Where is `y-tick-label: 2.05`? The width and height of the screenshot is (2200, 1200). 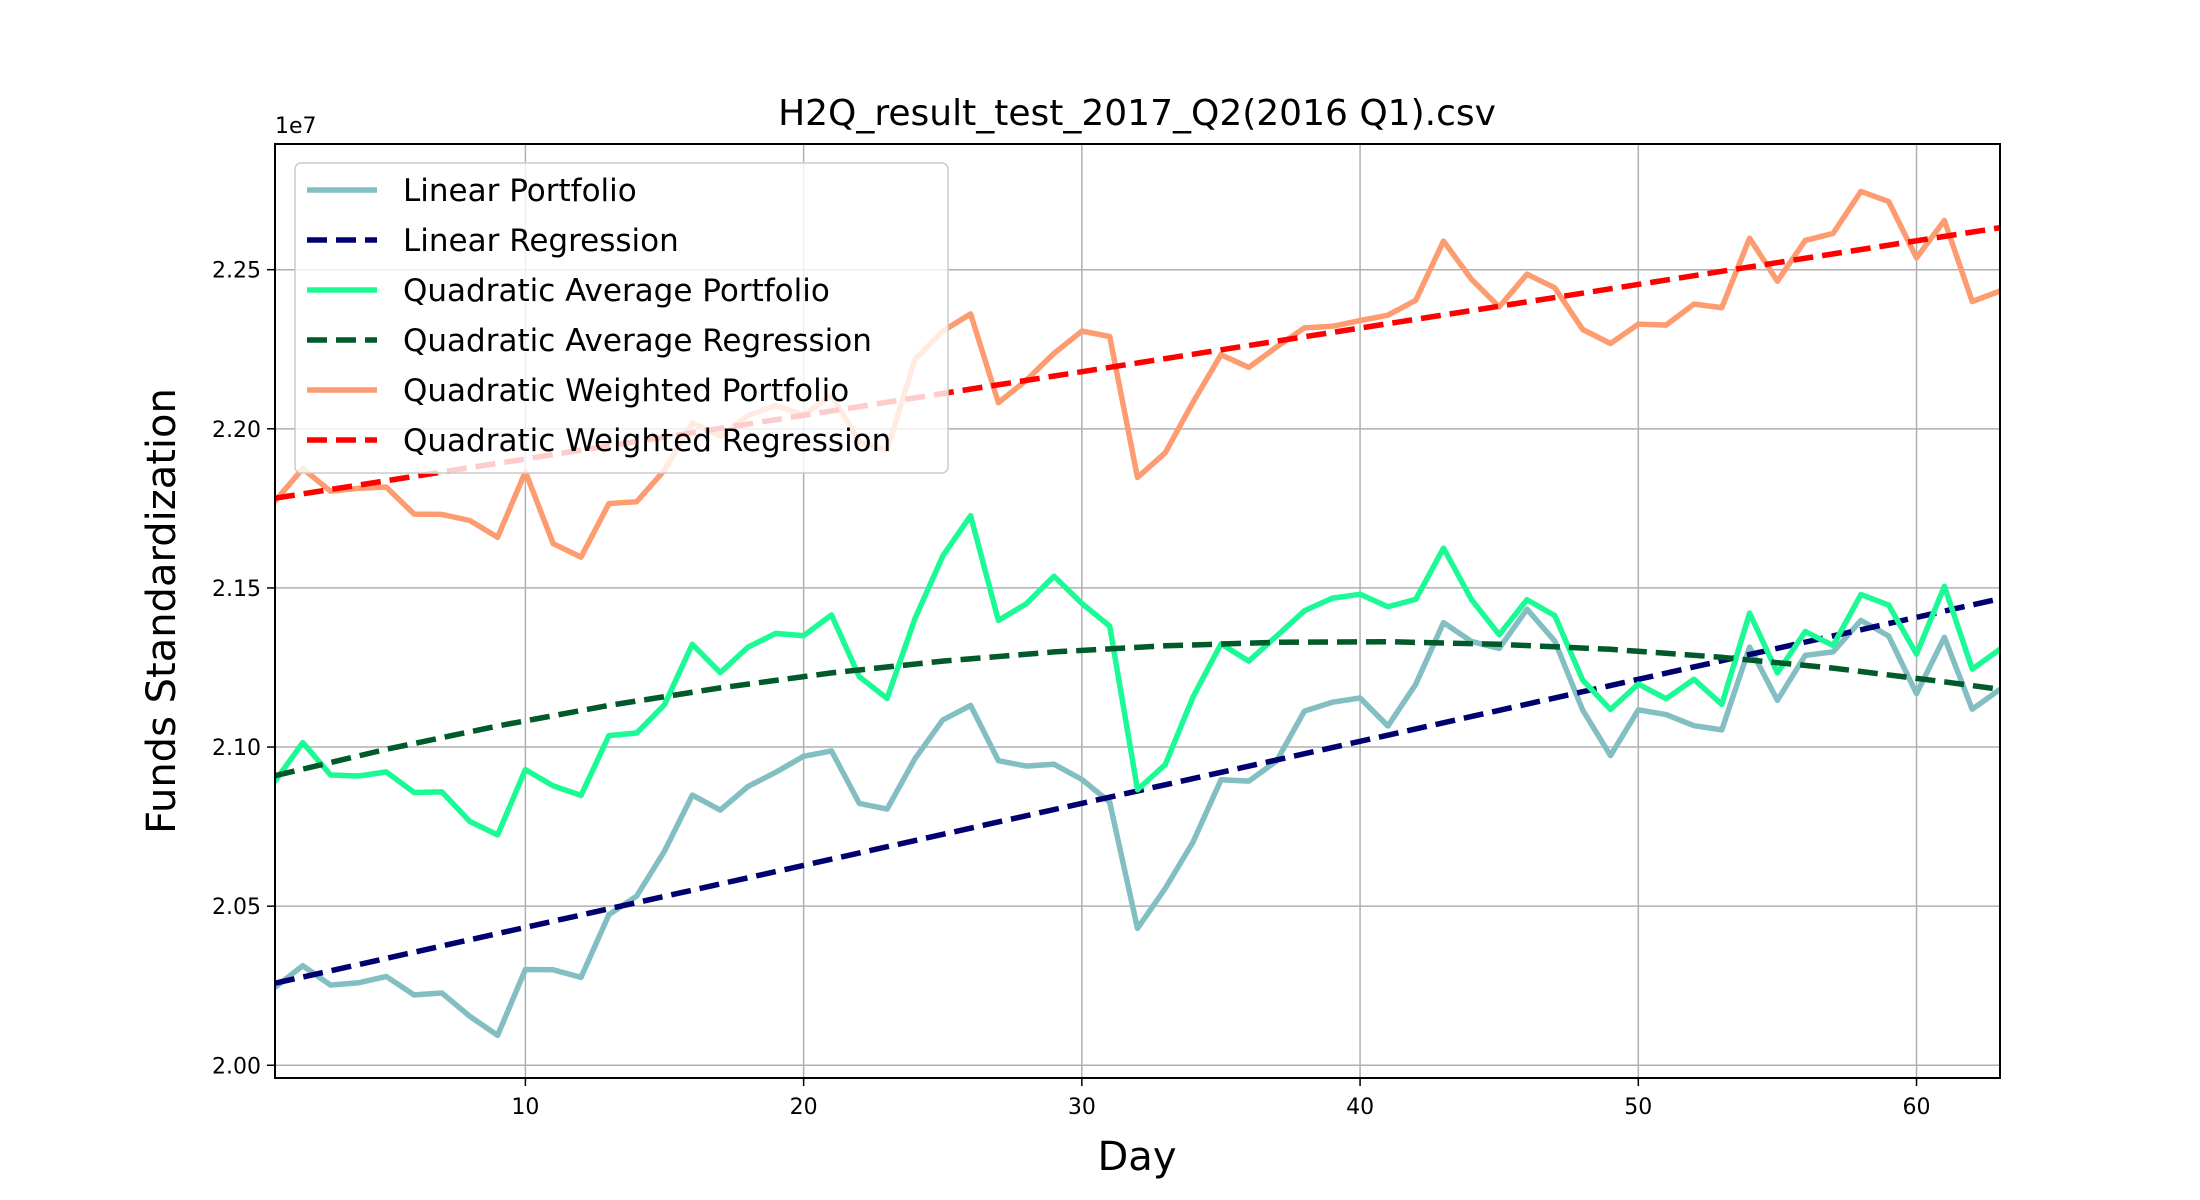
y-tick-label: 2.05 is located at coordinates (236, 907).